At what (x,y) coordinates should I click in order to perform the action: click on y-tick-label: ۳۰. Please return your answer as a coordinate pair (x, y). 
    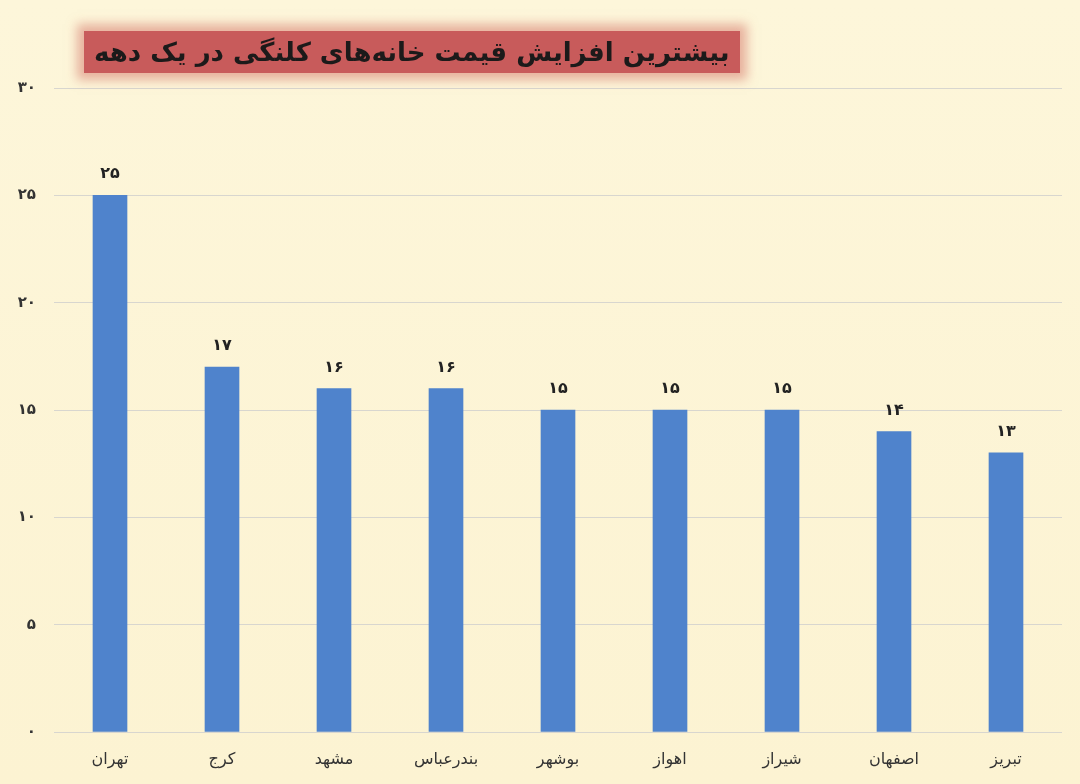
    Looking at the image, I should click on (26, 86).